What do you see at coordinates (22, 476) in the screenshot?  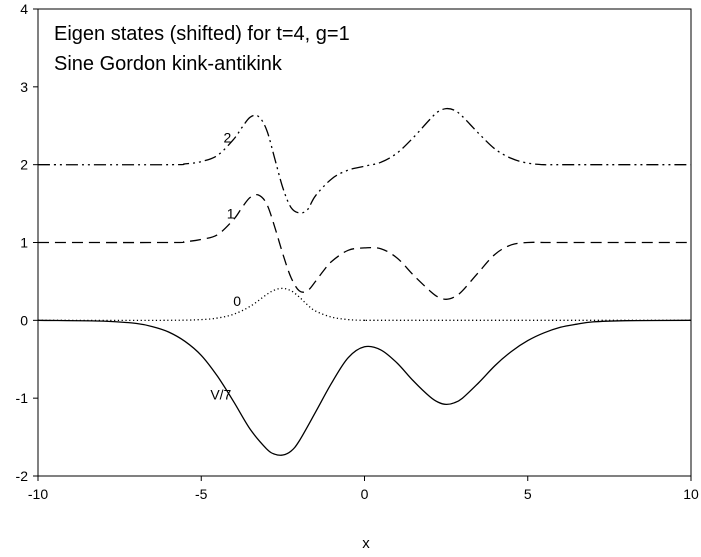 I see `y-tick-label: -2` at bounding box center [22, 476].